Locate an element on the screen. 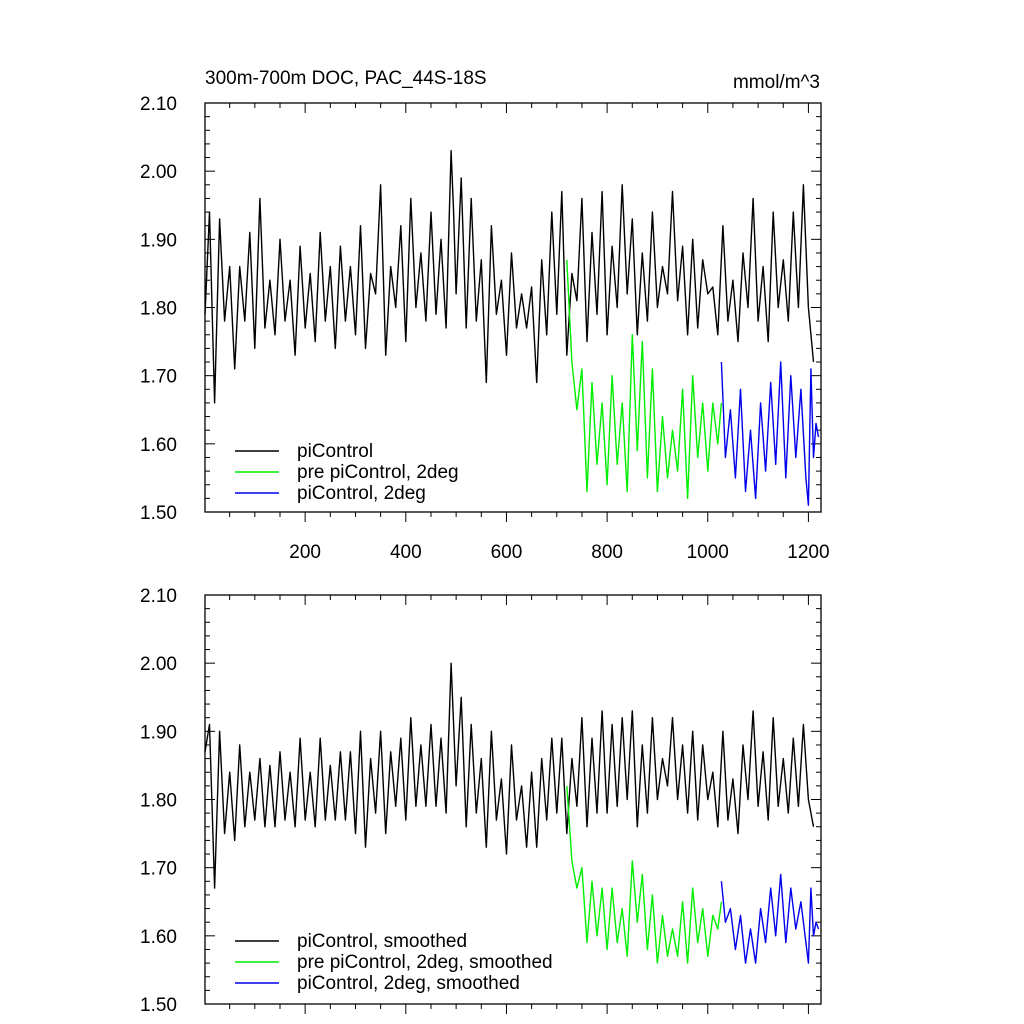  x-tick-label: 600 is located at coordinates (507, 552).